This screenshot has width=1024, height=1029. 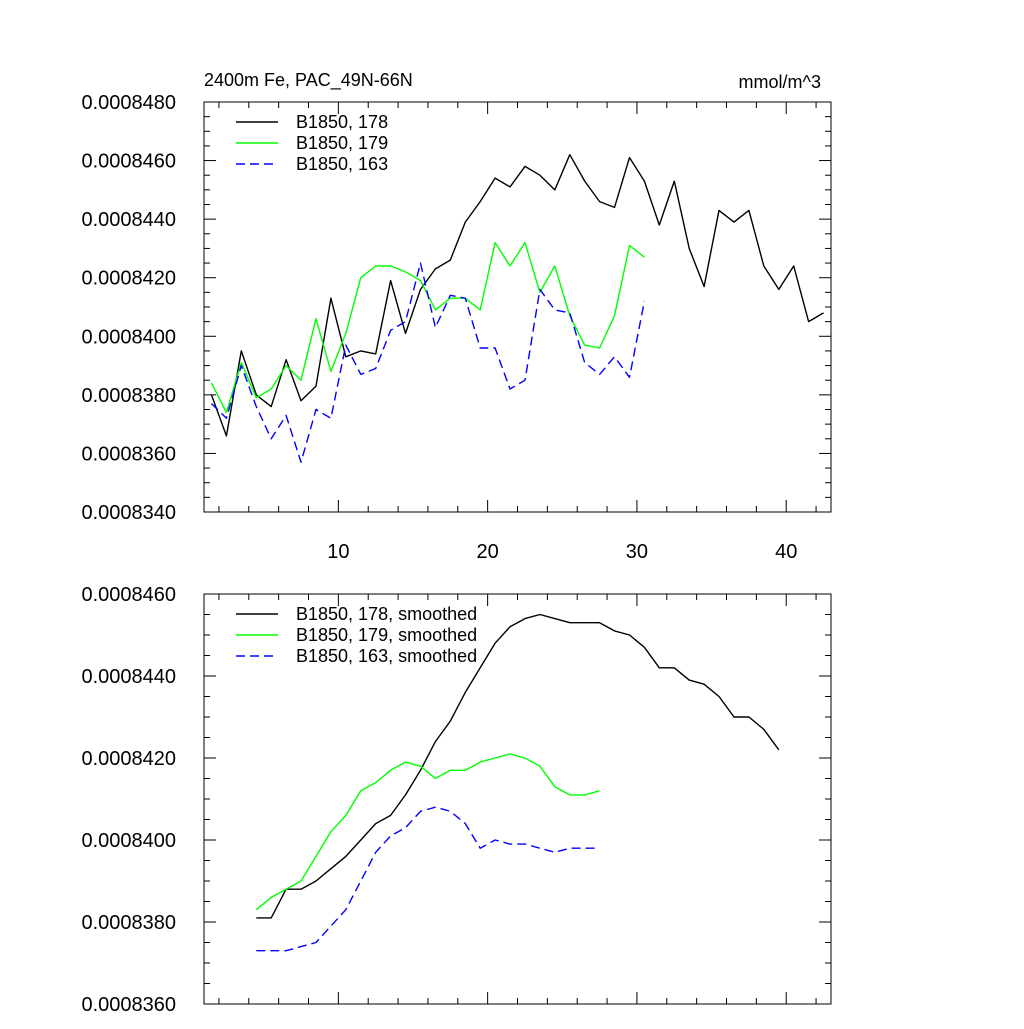 What do you see at coordinates (338, 552) in the screenshot?
I see `chart-1-xtick-label: 10` at bounding box center [338, 552].